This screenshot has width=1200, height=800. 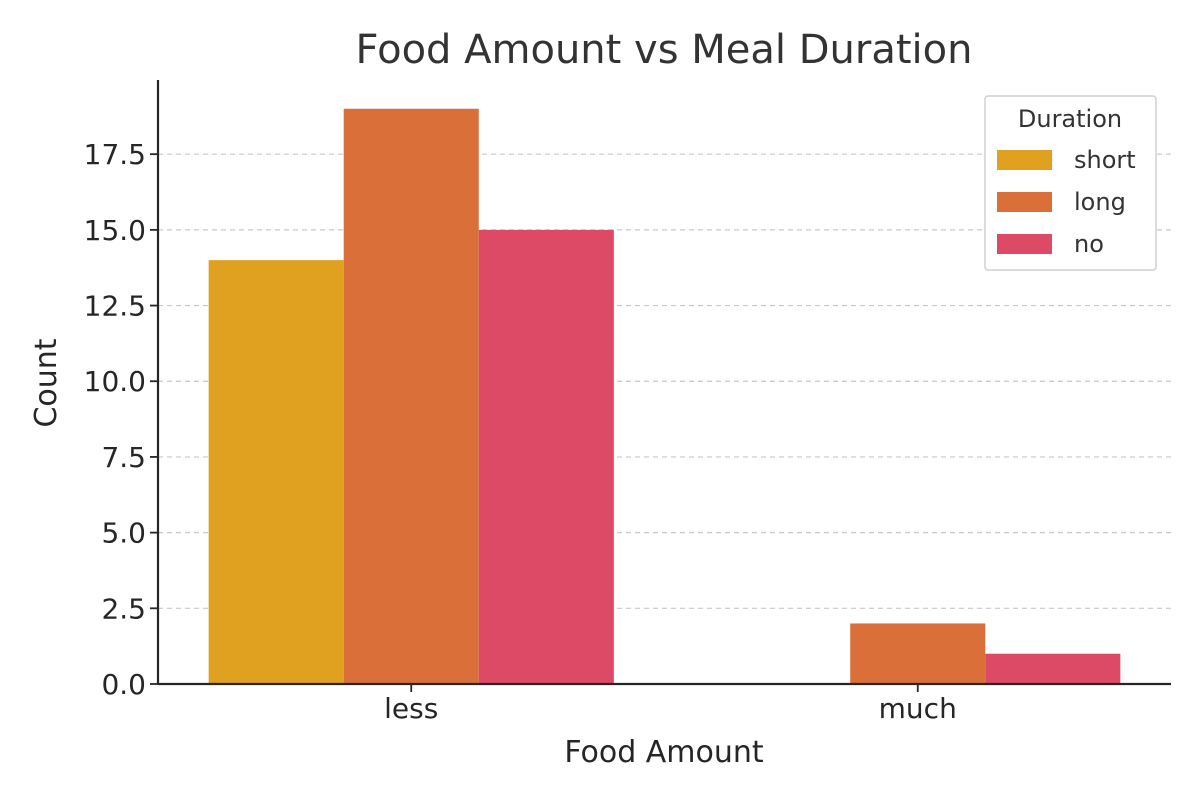 What do you see at coordinates (115, 154) in the screenshot?
I see `y-tick-label: 17.5` at bounding box center [115, 154].